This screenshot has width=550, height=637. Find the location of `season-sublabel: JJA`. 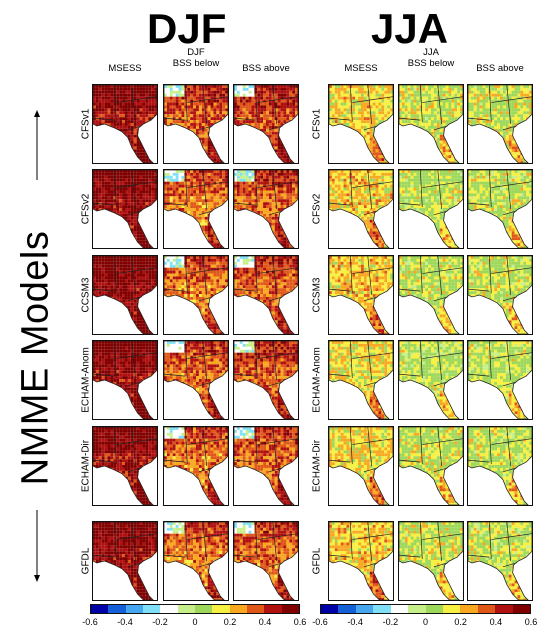

season-sublabel: JJA is located at coordinates (431, 52).